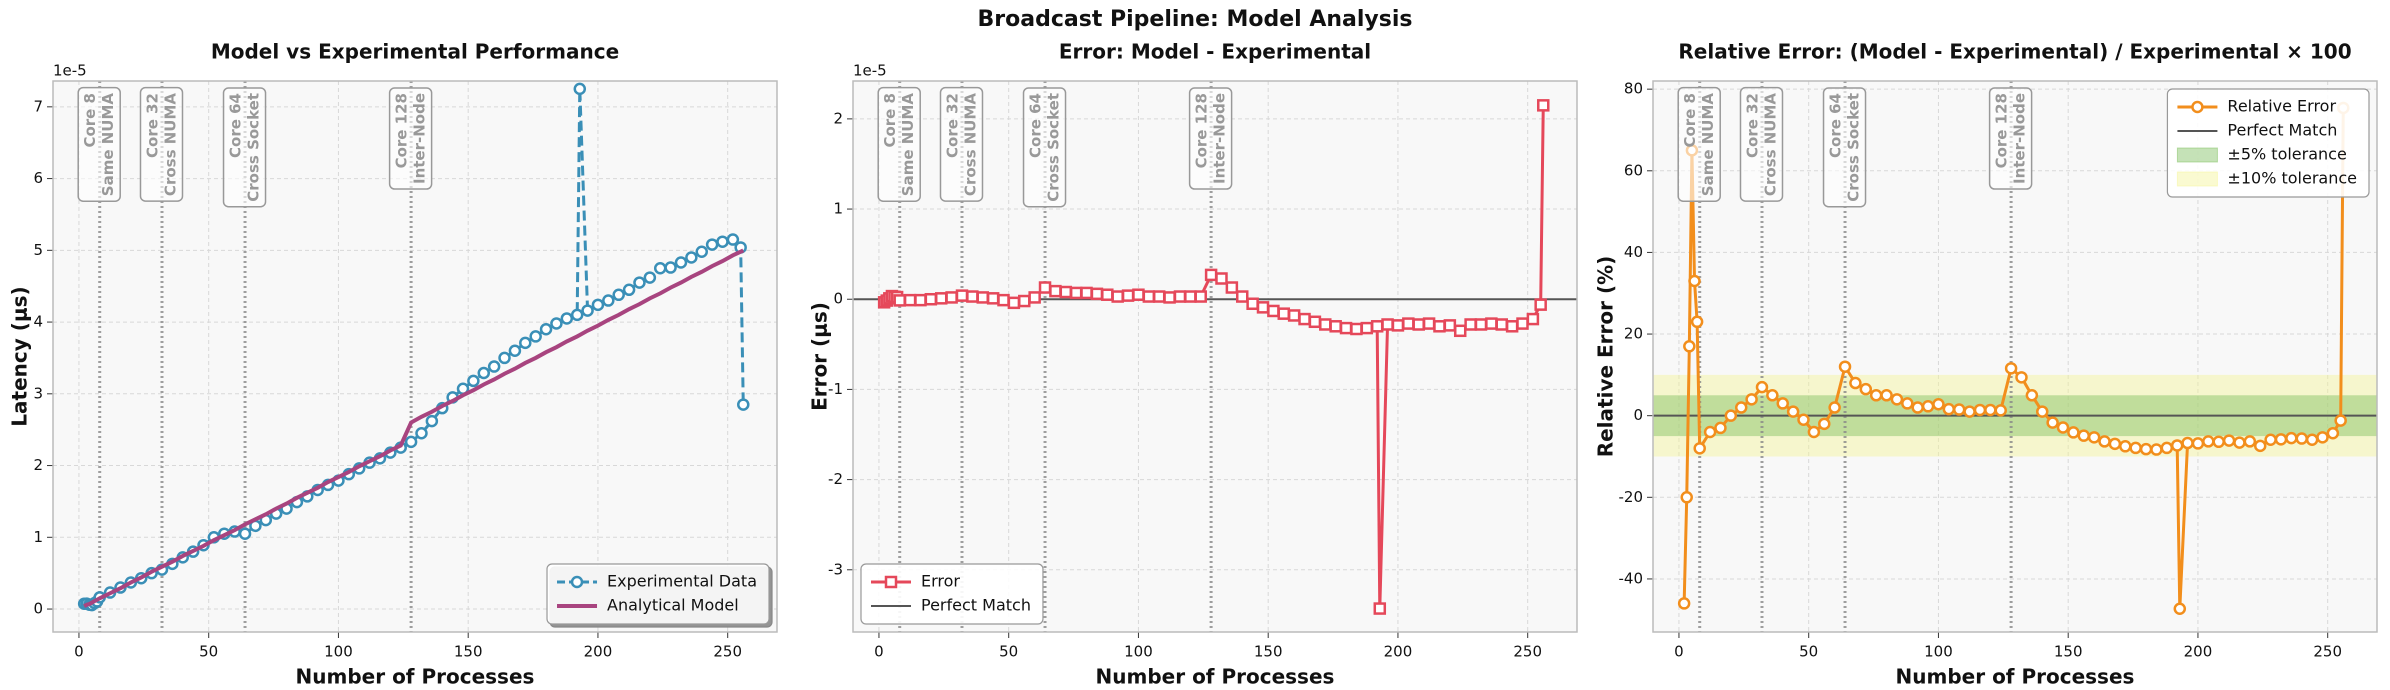 Image resolution: width=2390 pixels, height=690 pixels. Describe the element at coordinates (2020, 138) in the screenshot. I see `marker-label: Inter-Node` at that location.